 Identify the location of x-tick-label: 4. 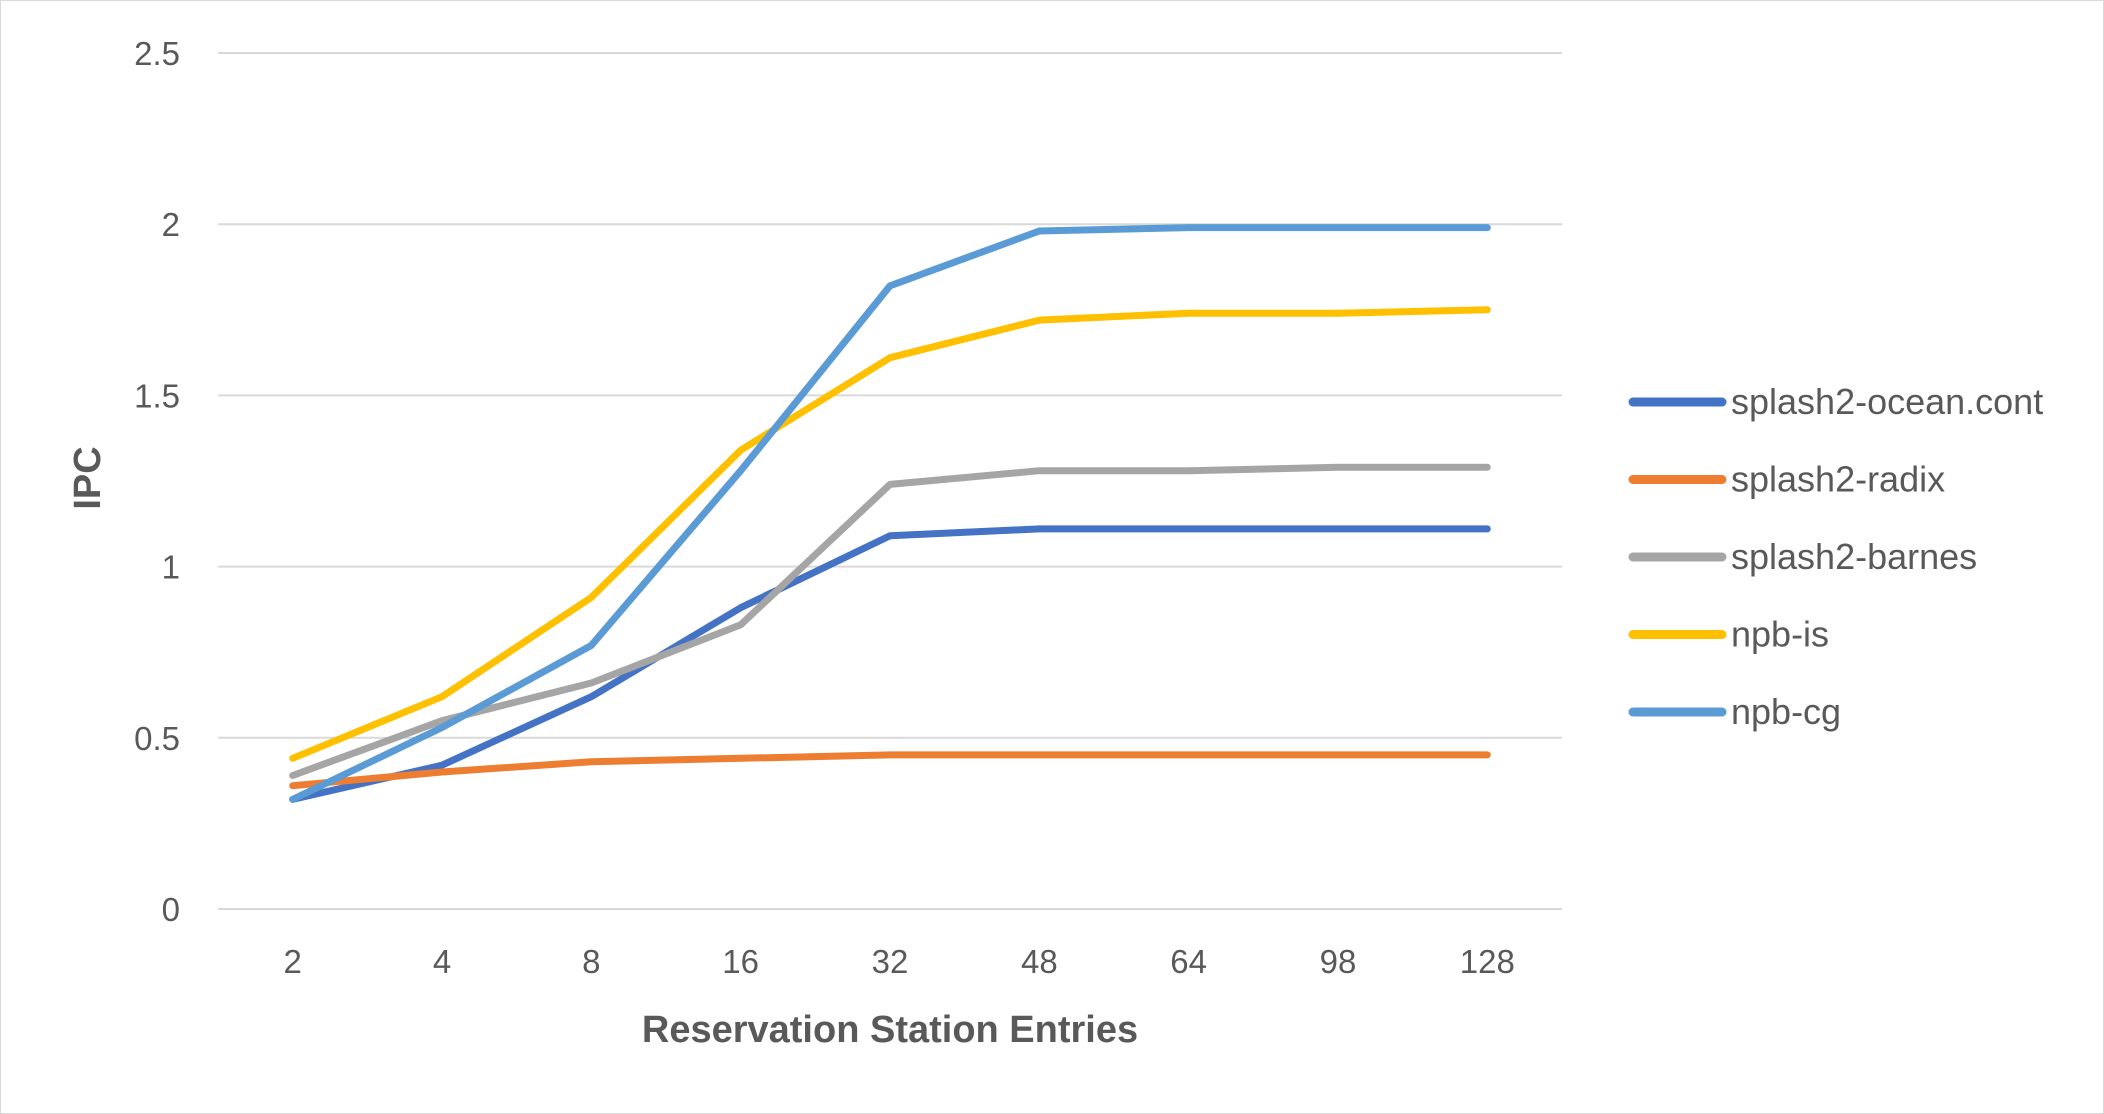
(442, 961).